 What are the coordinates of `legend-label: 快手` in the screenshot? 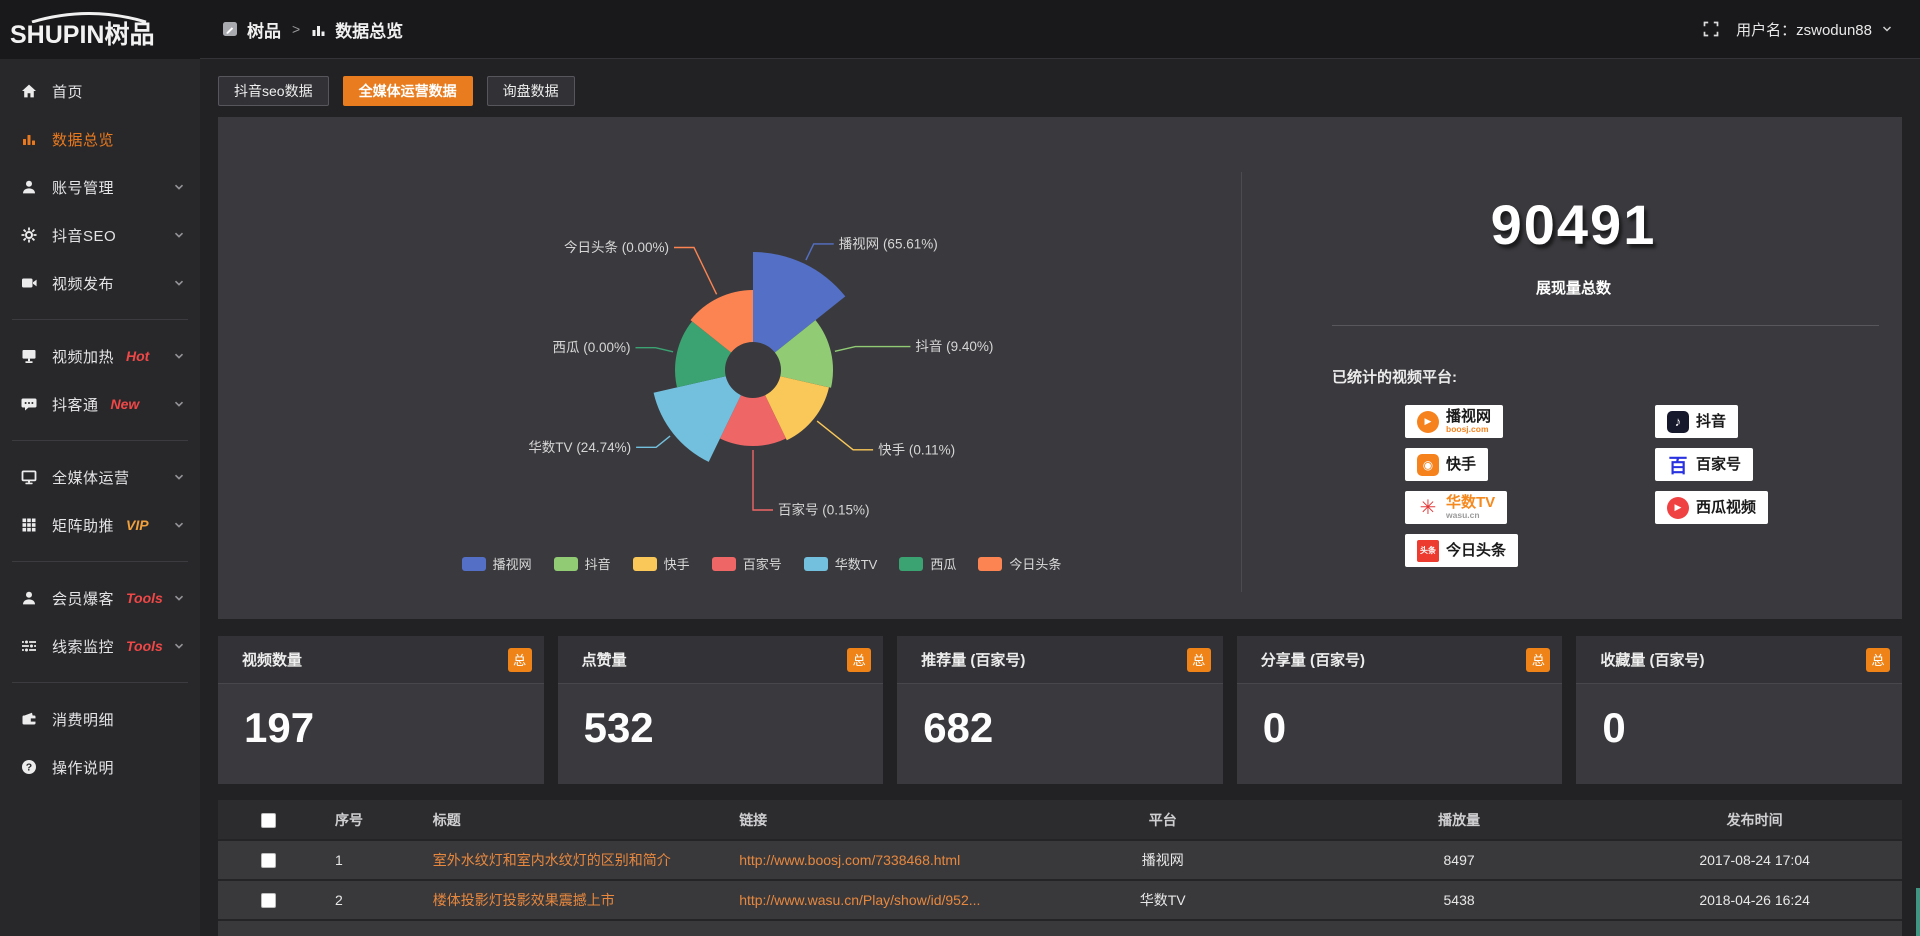 It's located at (676, 564).